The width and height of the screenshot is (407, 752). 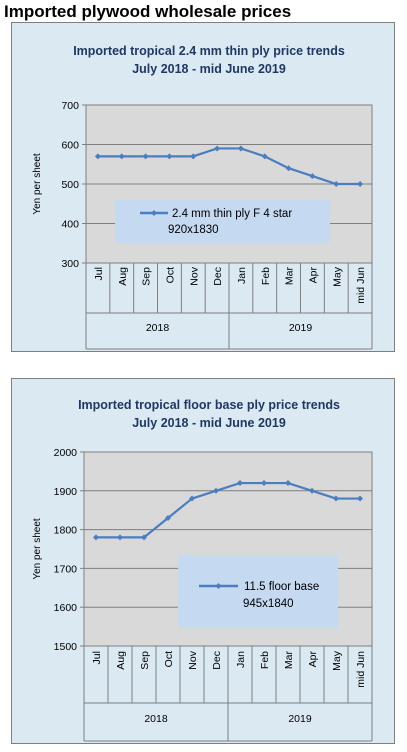 What do you see at coordinates (148, 11) in the screenshot?
I see `page-title: Imported plywood wholesale prices` at bounding box center [148, 11].